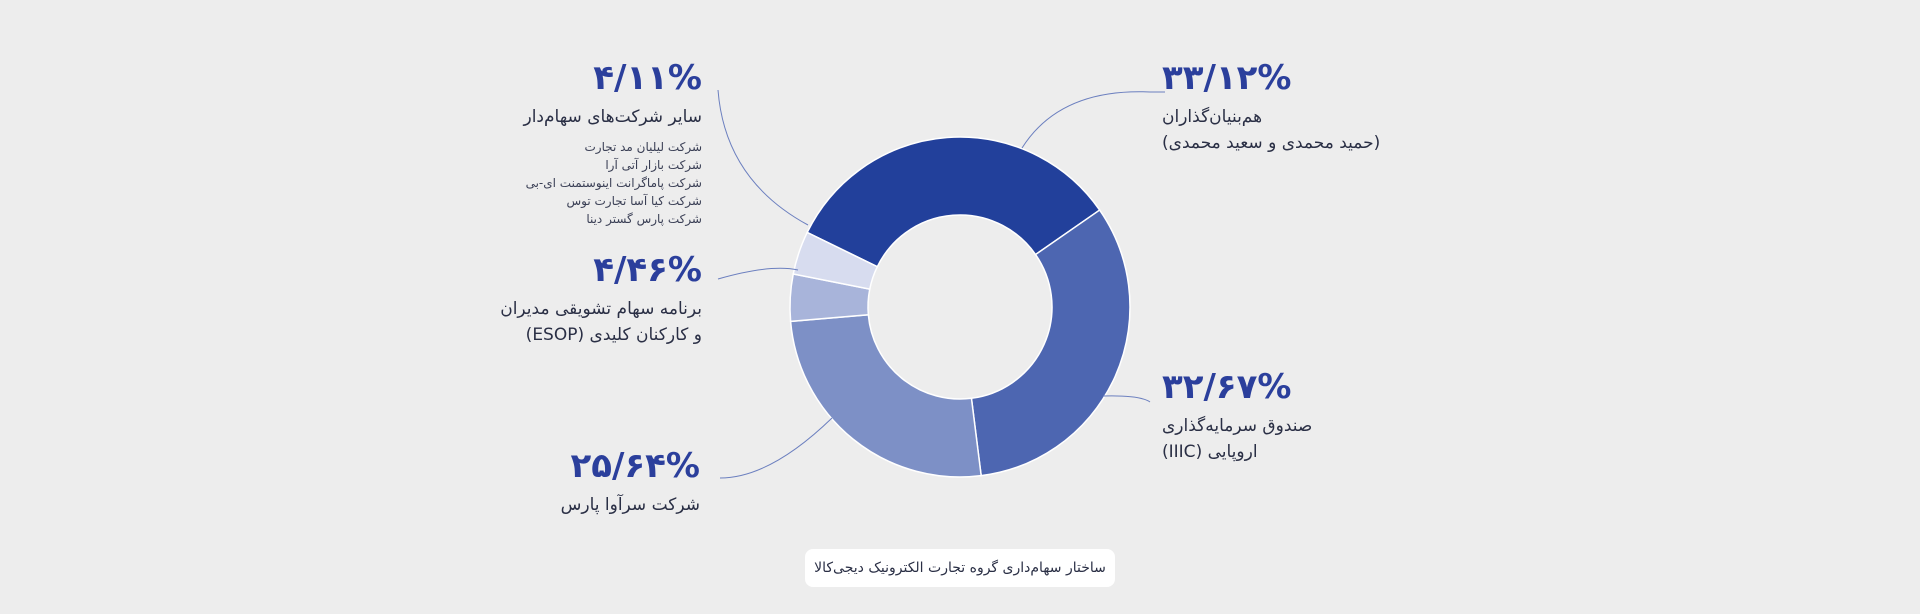 Image resolution: width=1920 pixels, height=614 pixels. Describe the element at coordinates (644, 219) in the screenshot. I see `others-detail-item: شرکت پارس گستر دینا` at that location.